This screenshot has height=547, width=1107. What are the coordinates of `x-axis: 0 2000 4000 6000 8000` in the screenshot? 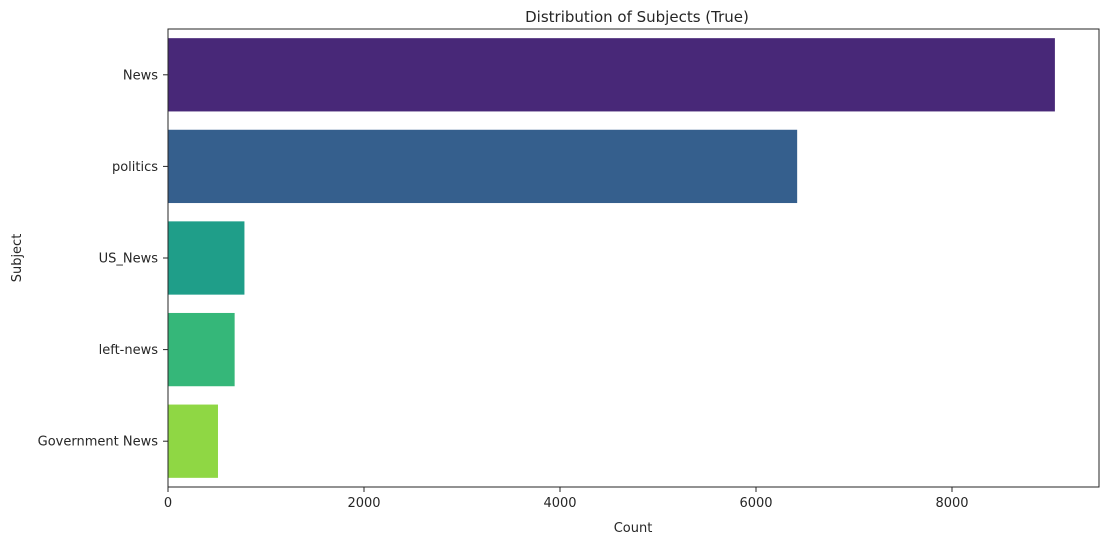 It's located at (566, 499).